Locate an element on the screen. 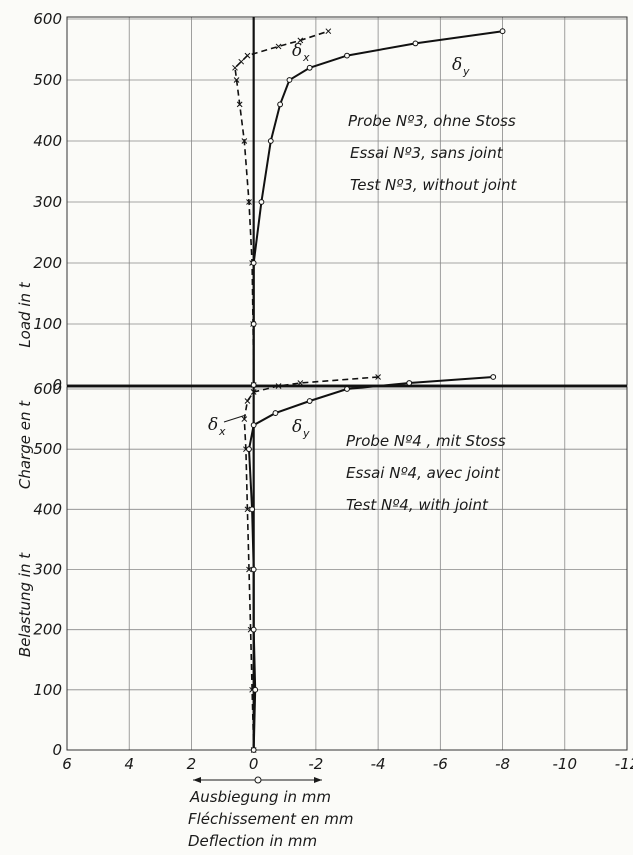 This screenshot has width=633, height=855. x-tick-label: -4 is located at coordinates (378, 764).